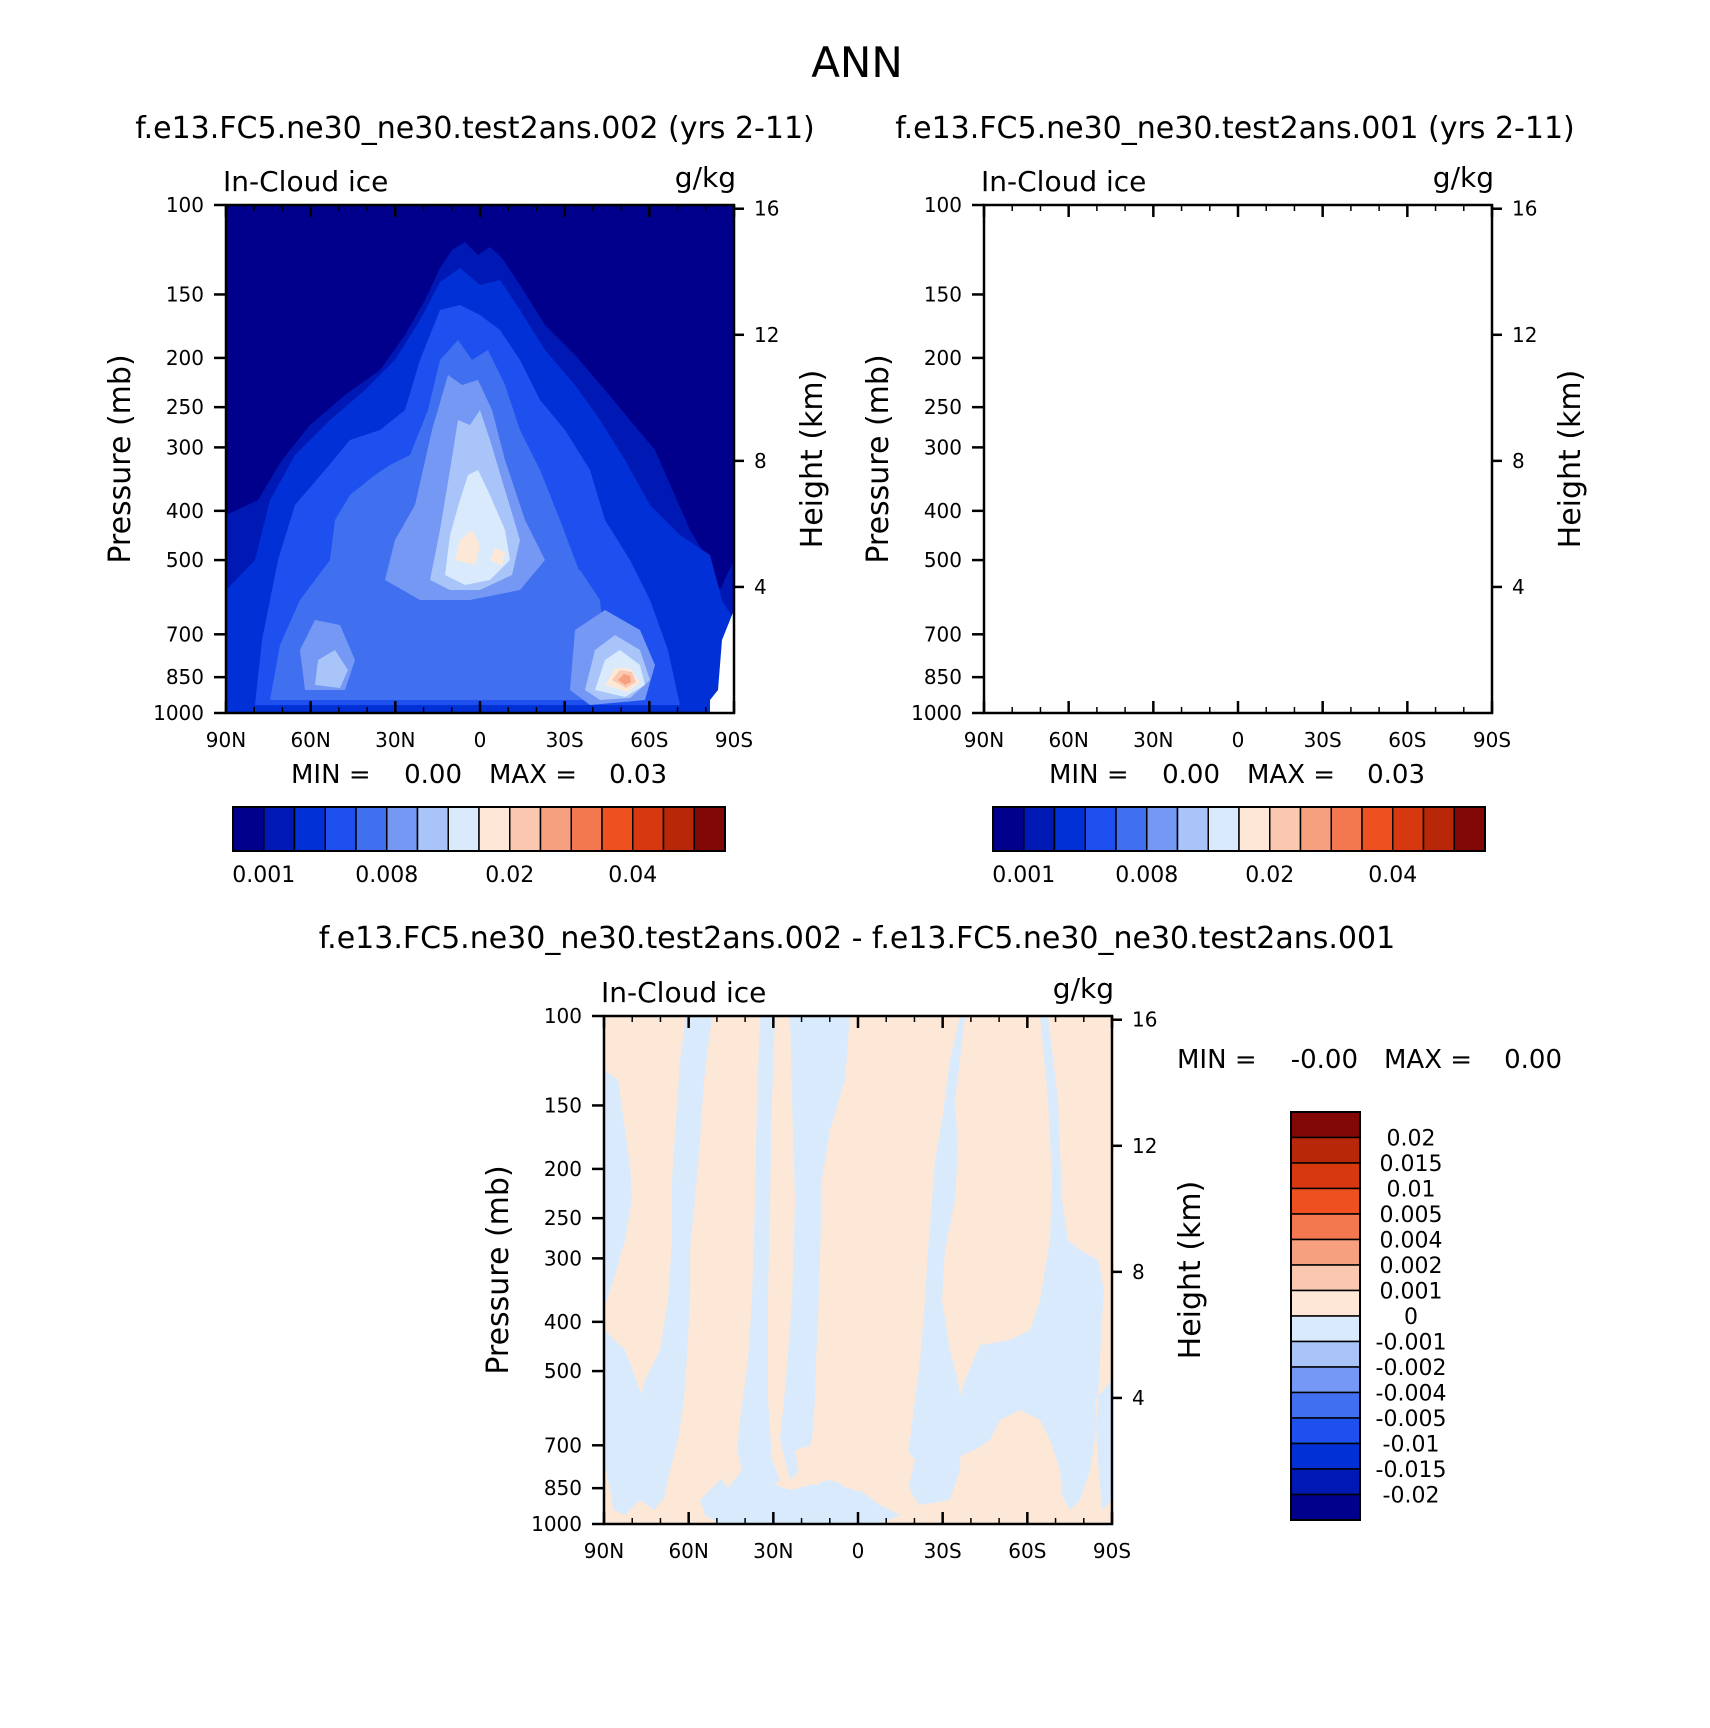 Image resolution: width=1710 pixels, height=1728 pixels. I want to click on panel-1-missing-region, so click(1480, 661).